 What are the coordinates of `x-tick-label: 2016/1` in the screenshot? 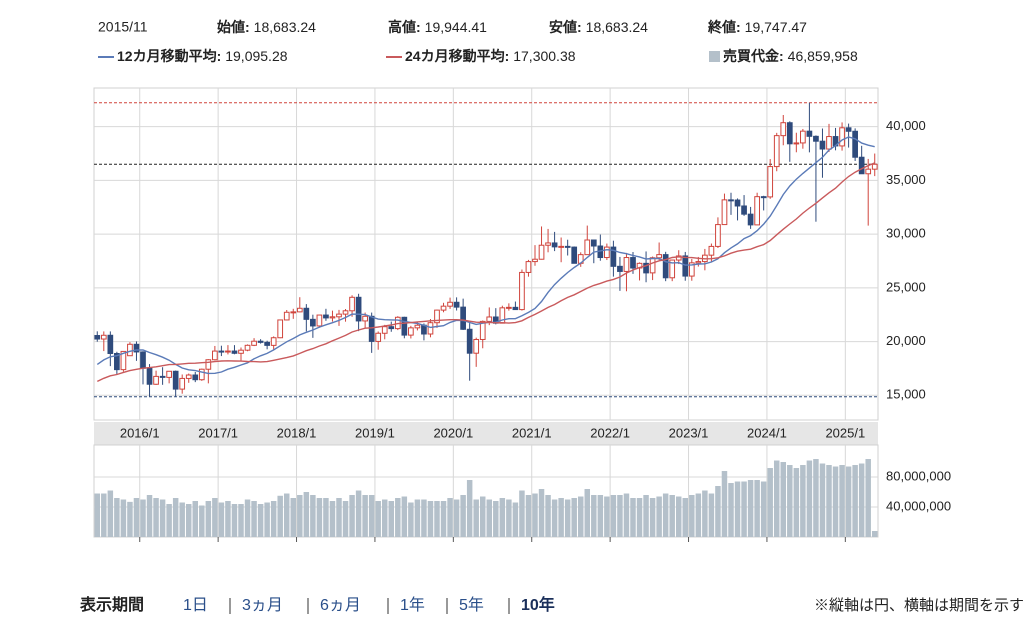 It's located at (140, 432).